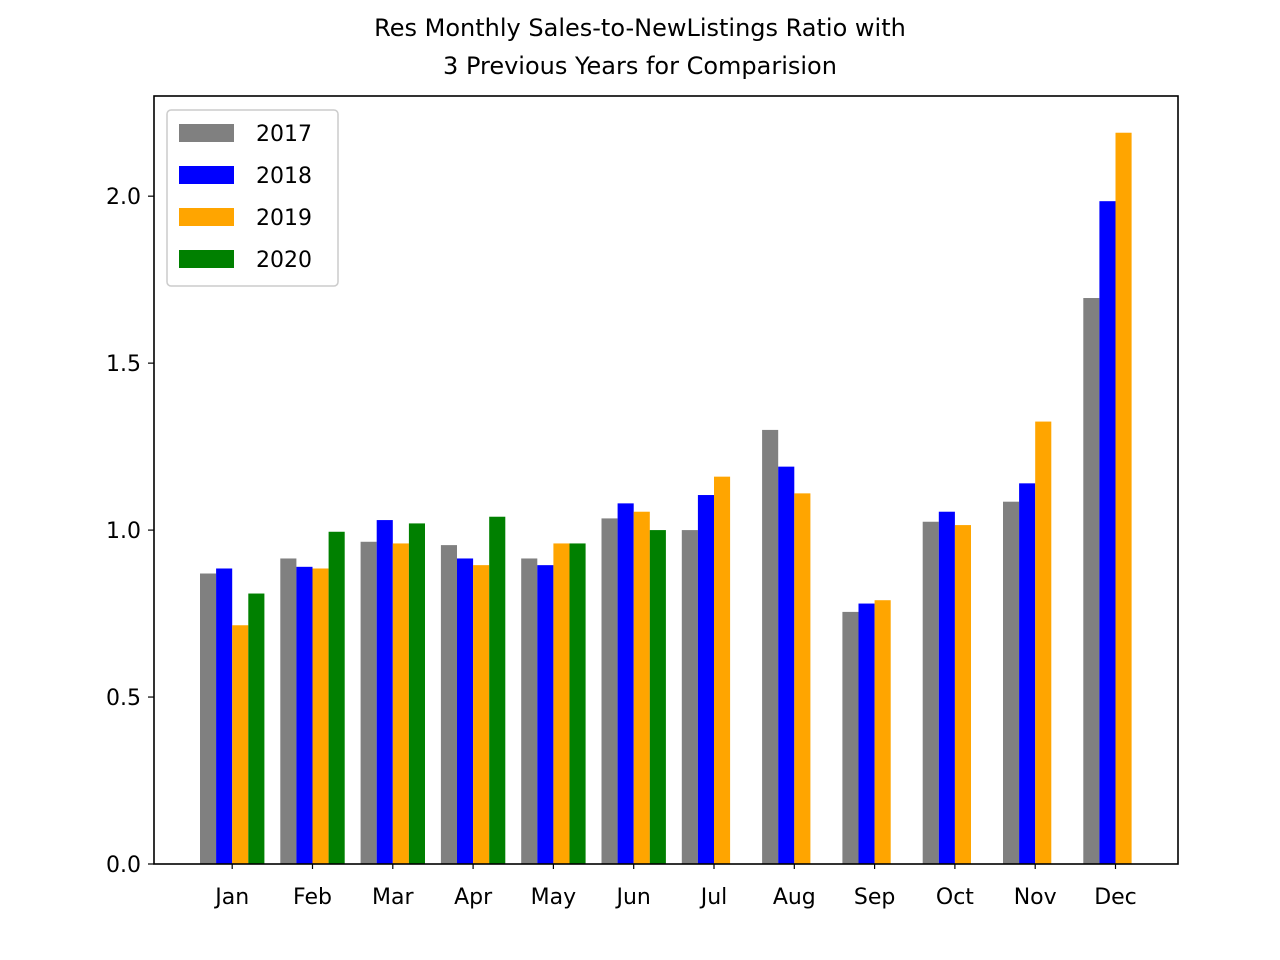 The width and height of the screenshot is (1280, 960). Describe the element at coordinates (304, 715) in the screenshot. I see `bar-2018-feb` at that location.